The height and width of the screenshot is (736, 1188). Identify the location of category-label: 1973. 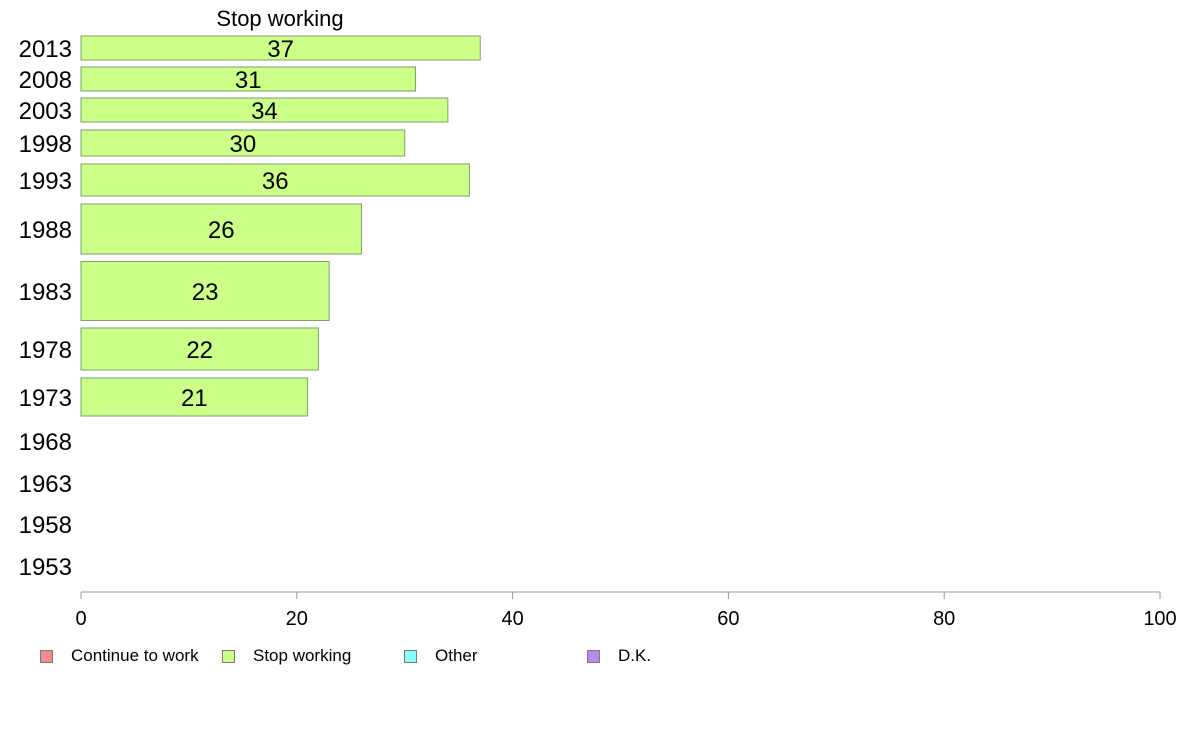
(45, 398).